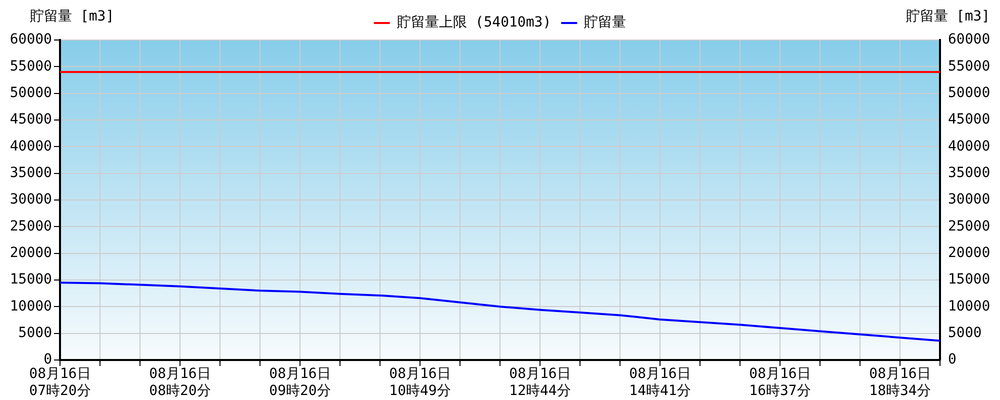  What do you see at coordinates (969, 146) in the screenshot?
I see `y2-tick-label: 40000` at bounding box center [969, 146].